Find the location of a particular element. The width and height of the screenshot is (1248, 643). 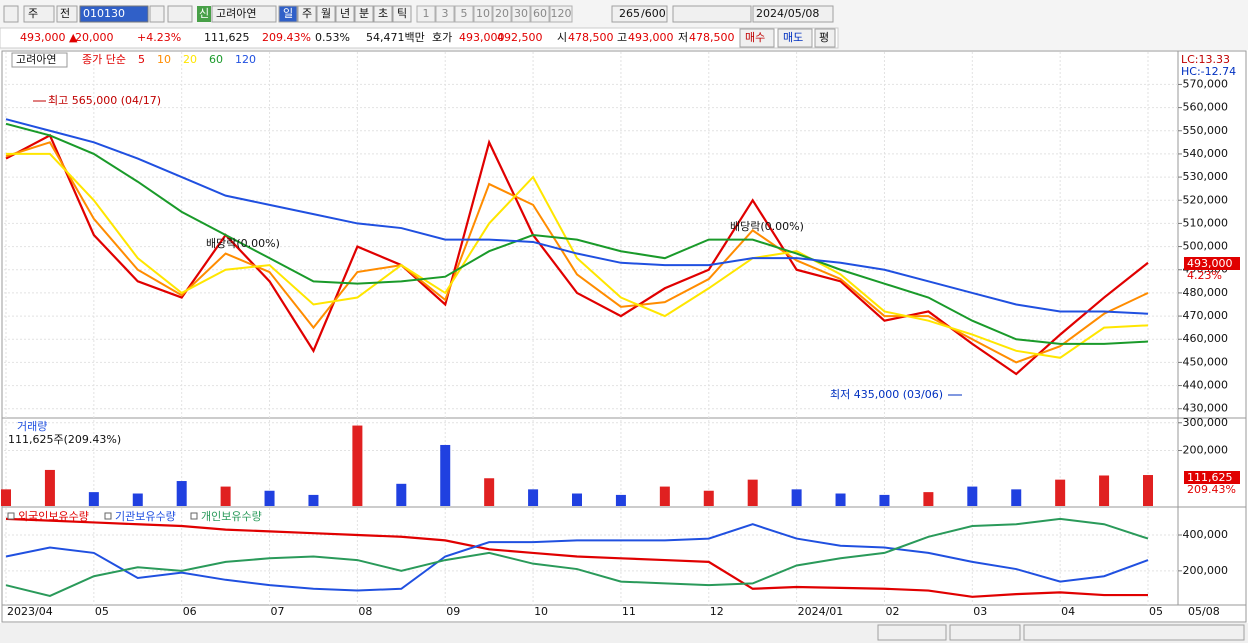

badge-bg is located at coordinates (204, 14).